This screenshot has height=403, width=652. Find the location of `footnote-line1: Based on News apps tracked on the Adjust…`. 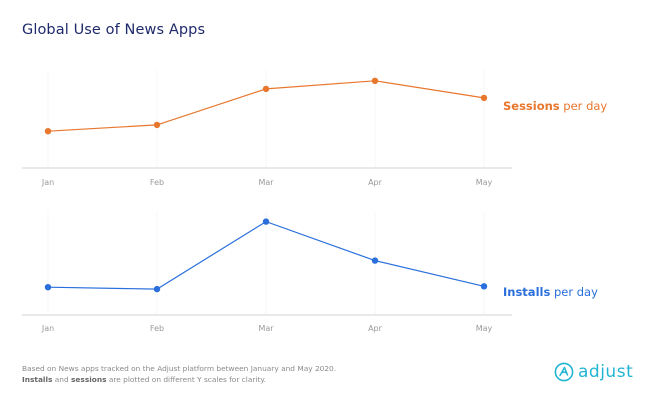

footnote-line1: Based on News apps tracked on the Adjust… is located at coordinates (179, 368).